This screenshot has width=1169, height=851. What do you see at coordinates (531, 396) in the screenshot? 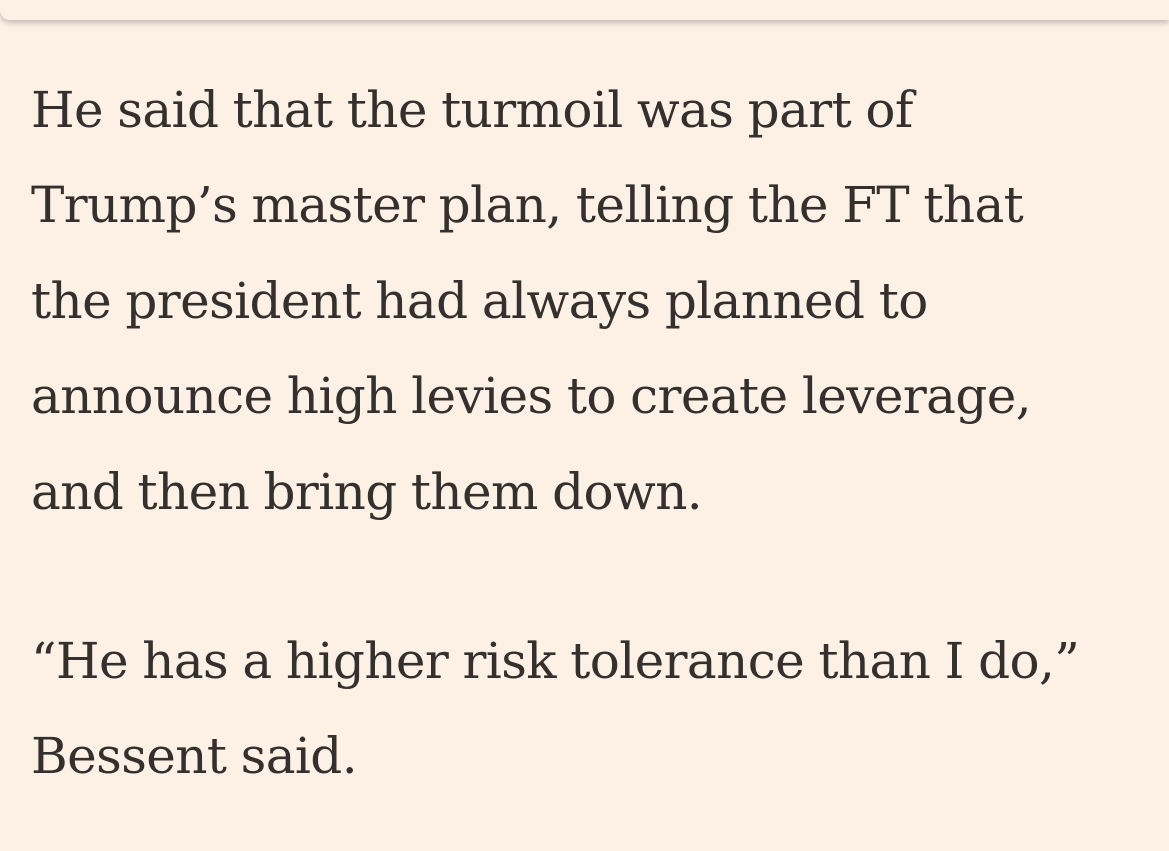
I see `paragraph-line: announce high levies to create leverage,` at bounding box center [531, 396].